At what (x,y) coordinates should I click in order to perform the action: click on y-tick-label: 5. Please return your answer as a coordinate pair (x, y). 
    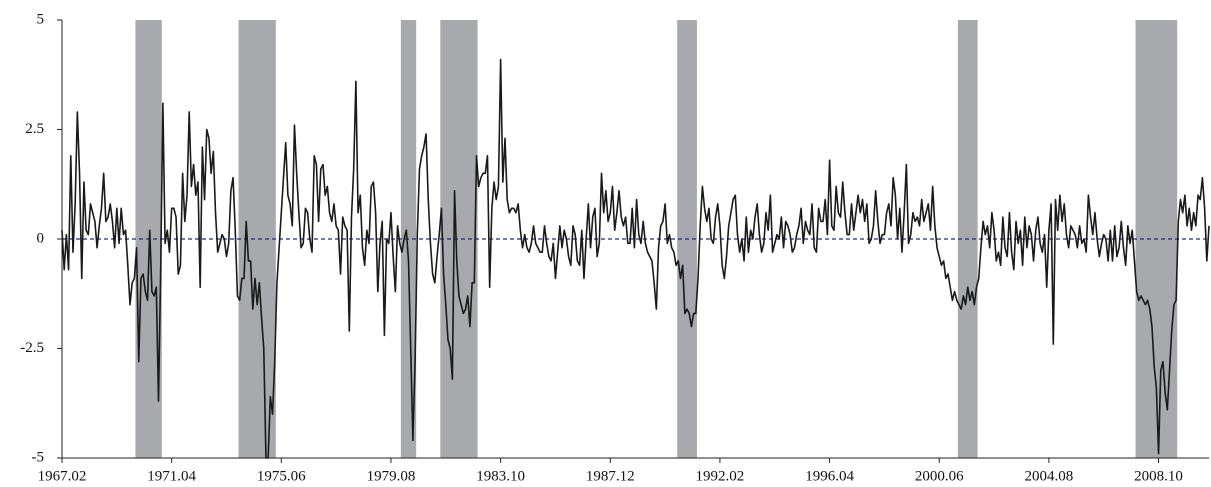
    Looking at the image, I should click on (41, 19).